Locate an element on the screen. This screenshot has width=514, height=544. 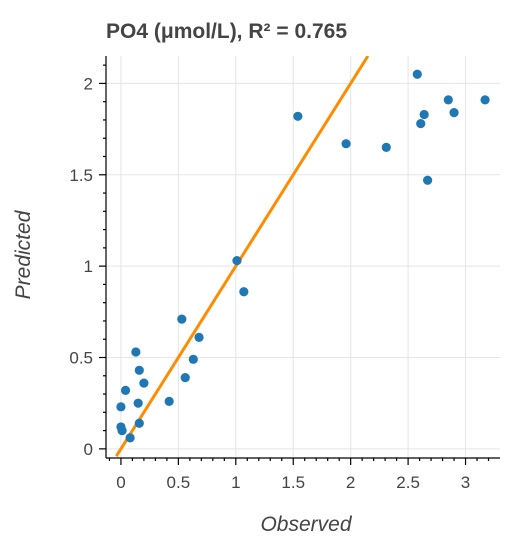
x-tick-label: 1 is located at coordinates (235, 482).